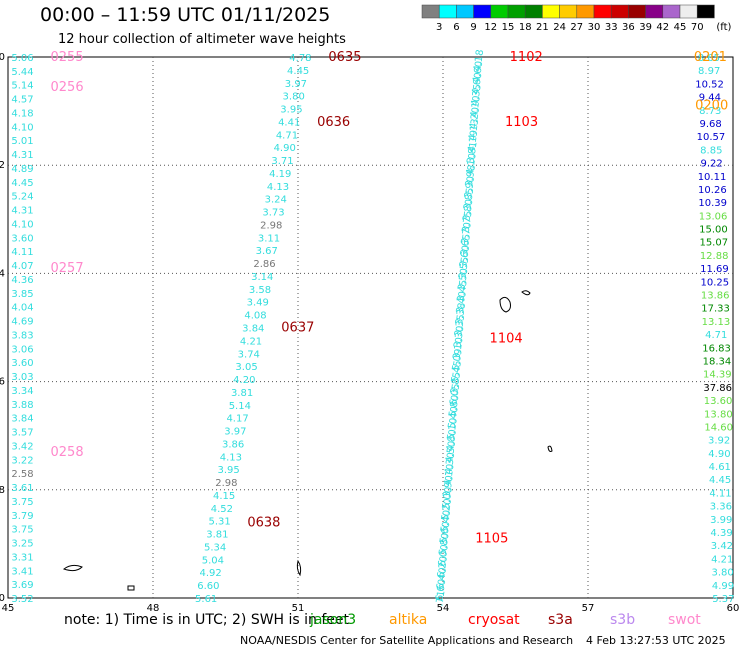 This screenshot has height=650, width=740. I want to click on wave-height-value: 4.07, so click(22, 266).